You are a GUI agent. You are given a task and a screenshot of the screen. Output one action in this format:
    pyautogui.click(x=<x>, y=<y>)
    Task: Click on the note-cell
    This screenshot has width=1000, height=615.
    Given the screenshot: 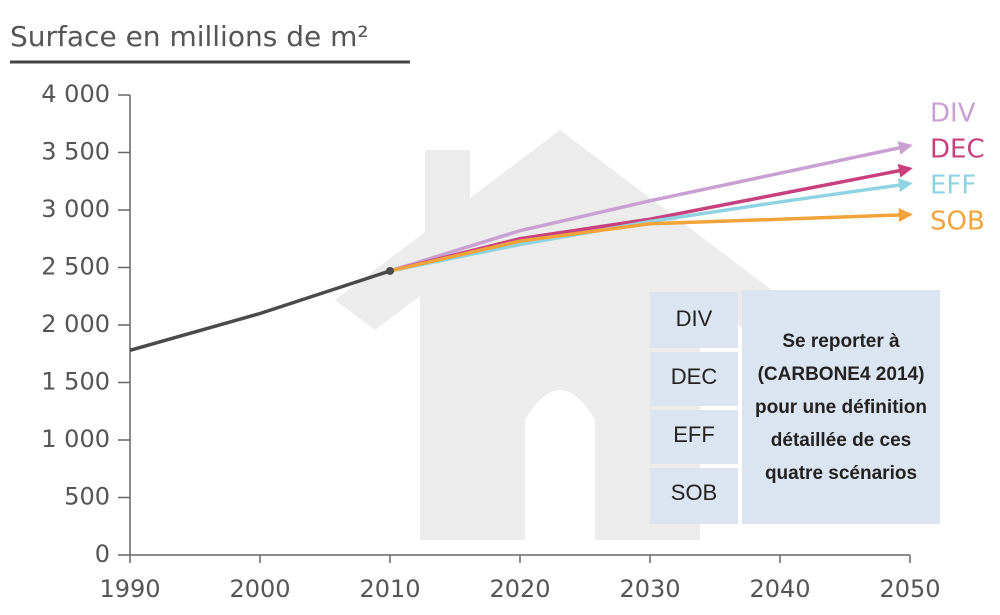 What is the action you would take?
    pyautogui.click(x=841, y=407)
    